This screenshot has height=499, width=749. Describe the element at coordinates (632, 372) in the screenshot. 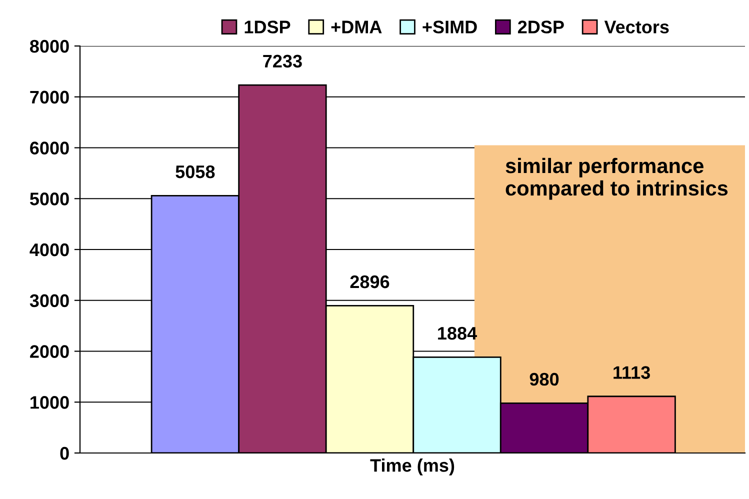

I see `data-label: 1113` at that location.